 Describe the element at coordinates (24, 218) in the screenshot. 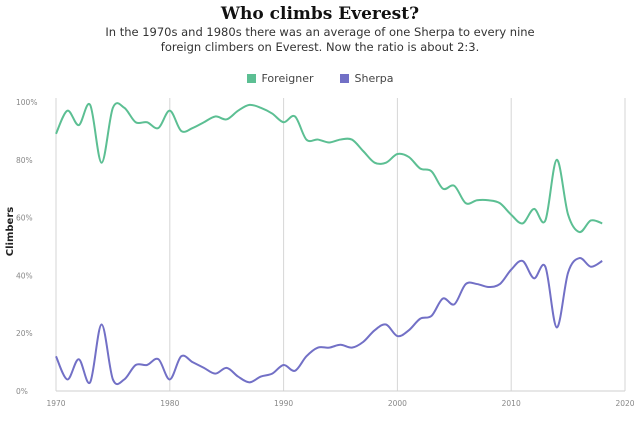

I see `y-tick-label-60%: 60%` at that location.